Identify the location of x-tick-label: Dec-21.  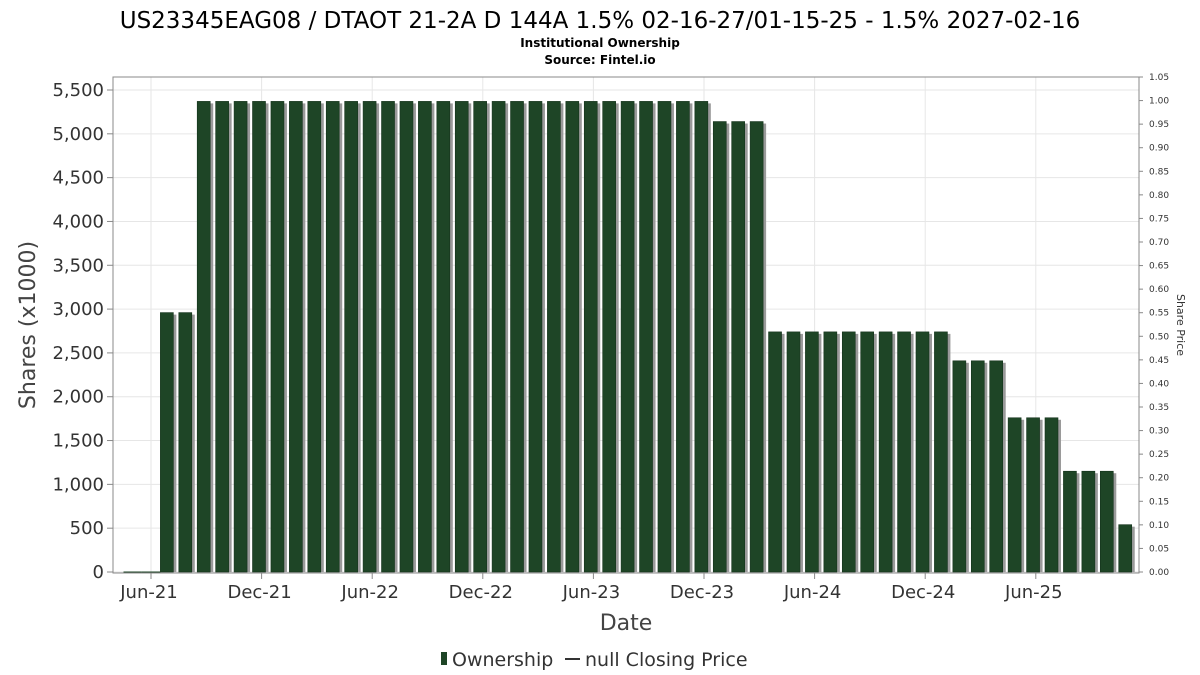
(259, 592).